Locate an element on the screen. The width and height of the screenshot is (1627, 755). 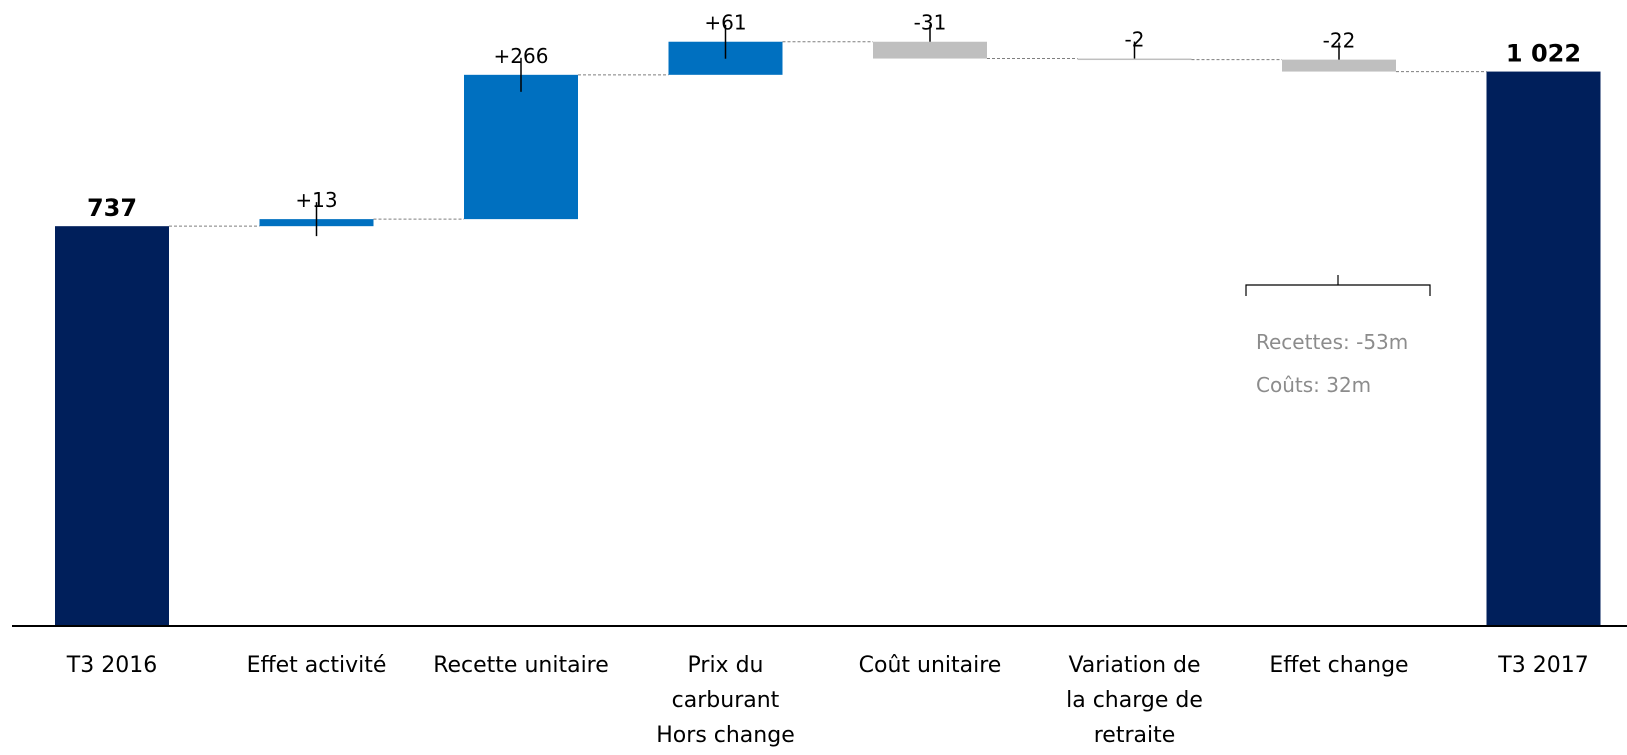
bar-variation-charge-retraite is located at coordinates (1134, 59).